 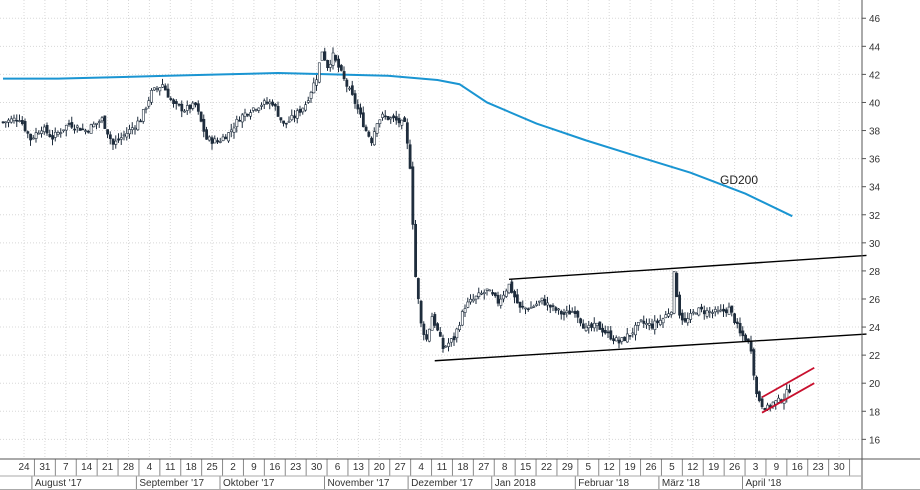 What do you see at coordinates (693, 467) in the screenshot?
I see `x-tick-label: 12` at bounding box center [693, 467].